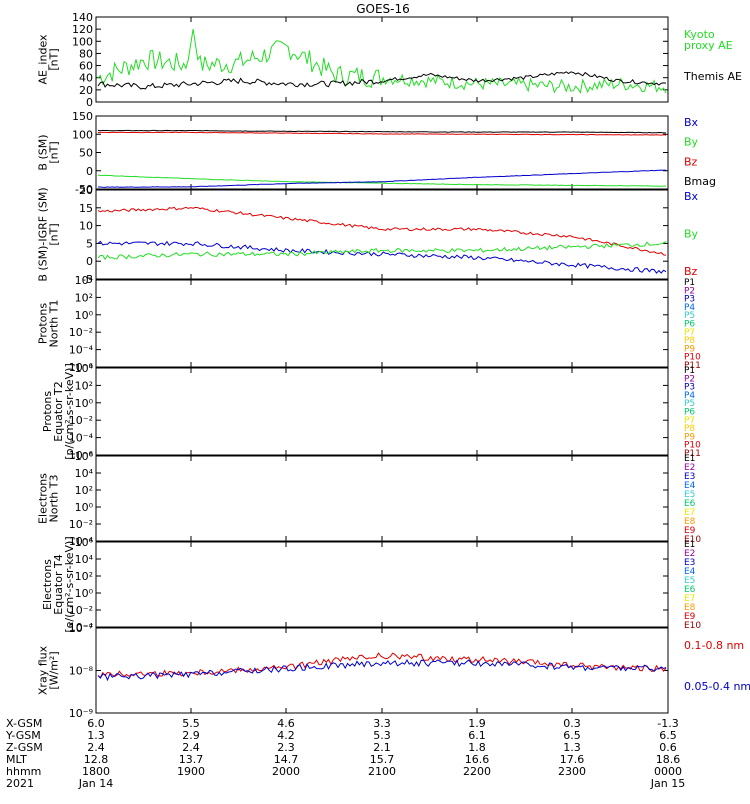 This screenshot has width=750, height=804. What do you see at coordinates (477, 771) in the screenshot?
I see `footer-value: 2200` at bounding box center [477, 771].